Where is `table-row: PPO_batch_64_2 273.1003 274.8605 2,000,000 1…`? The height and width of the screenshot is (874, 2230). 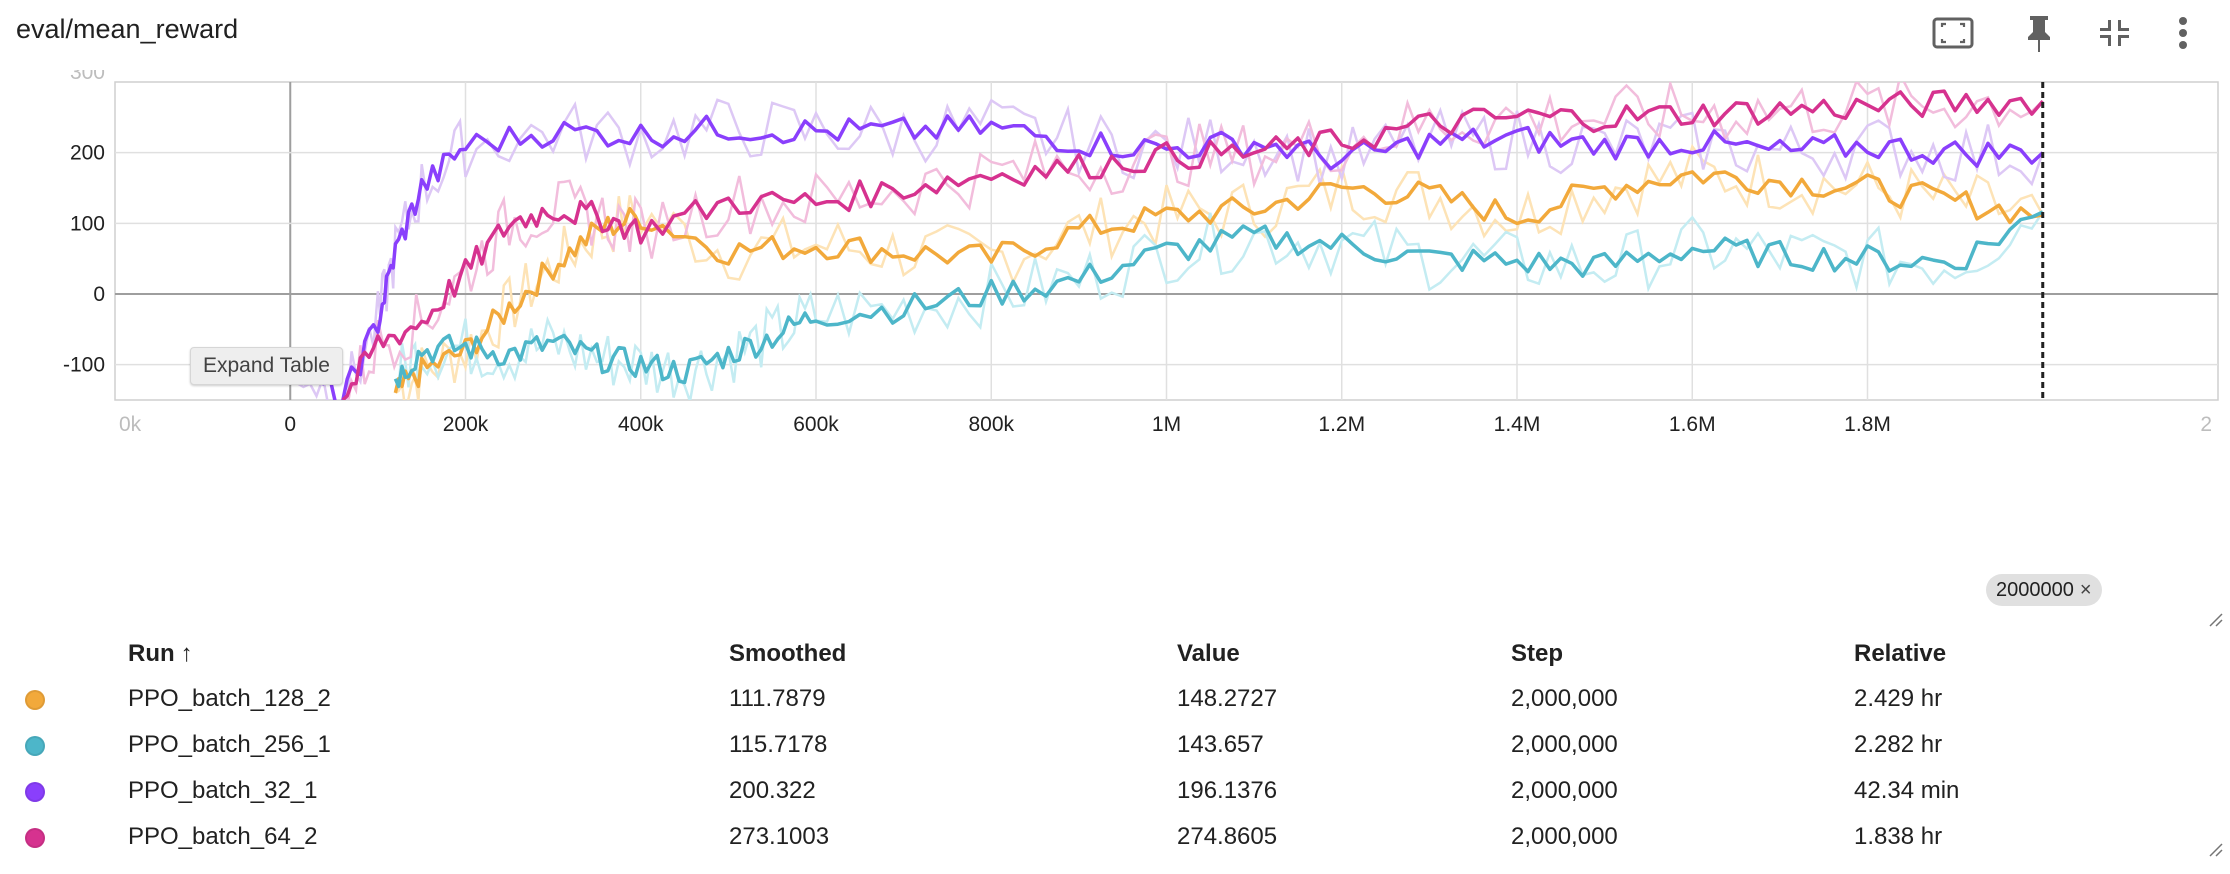
table-row: PPO_batch_64_2 273.1003 274.8605 2,000,000 1… is located at coordinates (1077, 837).